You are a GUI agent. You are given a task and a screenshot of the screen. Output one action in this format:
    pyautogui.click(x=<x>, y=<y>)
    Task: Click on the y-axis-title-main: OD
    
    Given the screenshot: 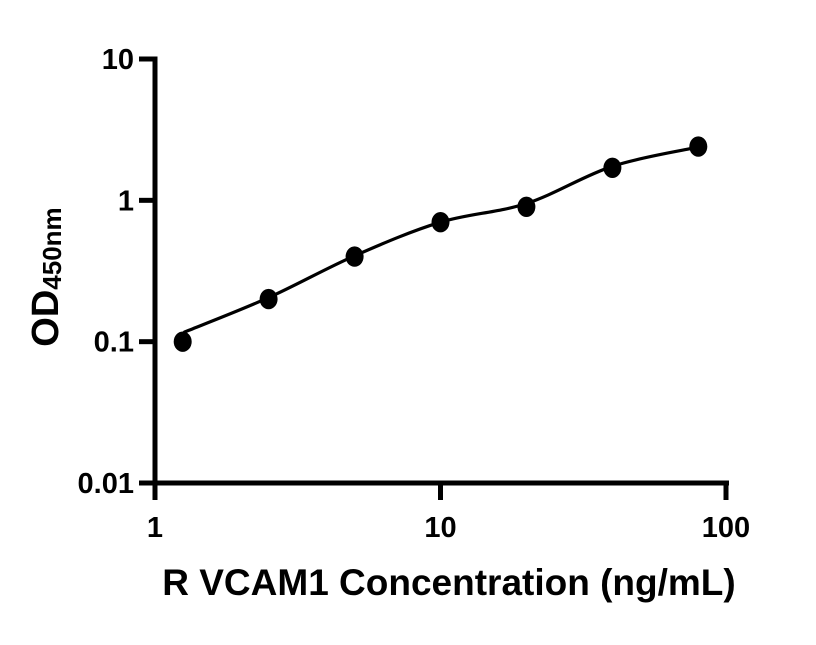 What is the action you would take?
    pyautogui.click(x=46, y=318)
    